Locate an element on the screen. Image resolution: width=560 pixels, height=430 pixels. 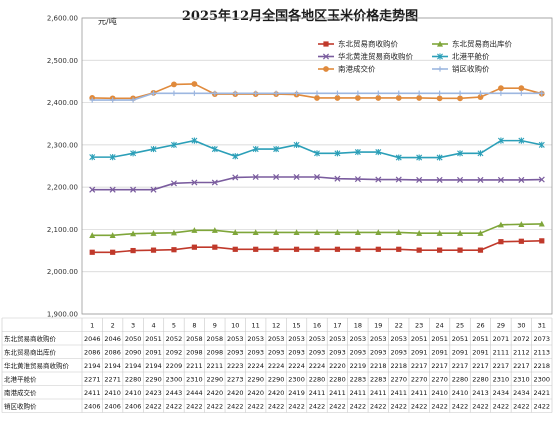
legend-label: 销区收购价 is located at coordinates (471, 69).